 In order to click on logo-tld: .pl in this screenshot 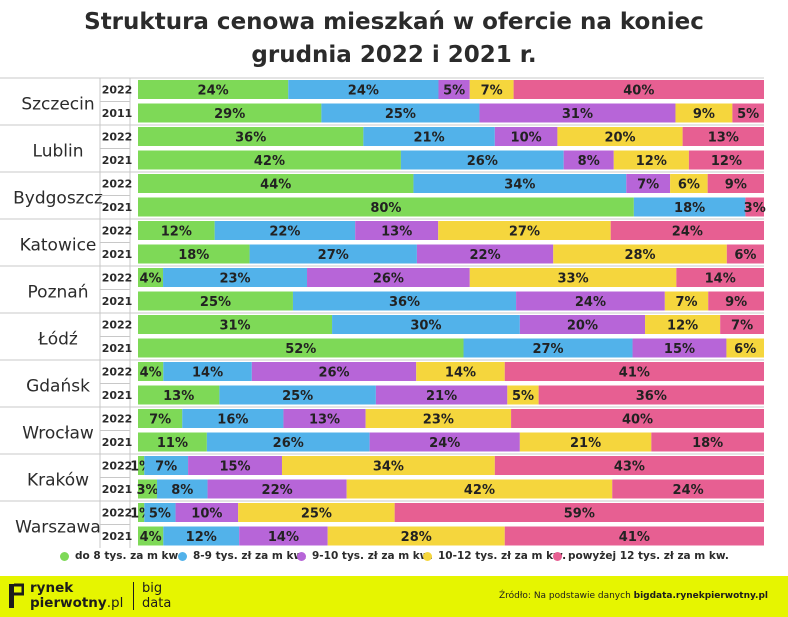, I will do `click(115, 603)`.